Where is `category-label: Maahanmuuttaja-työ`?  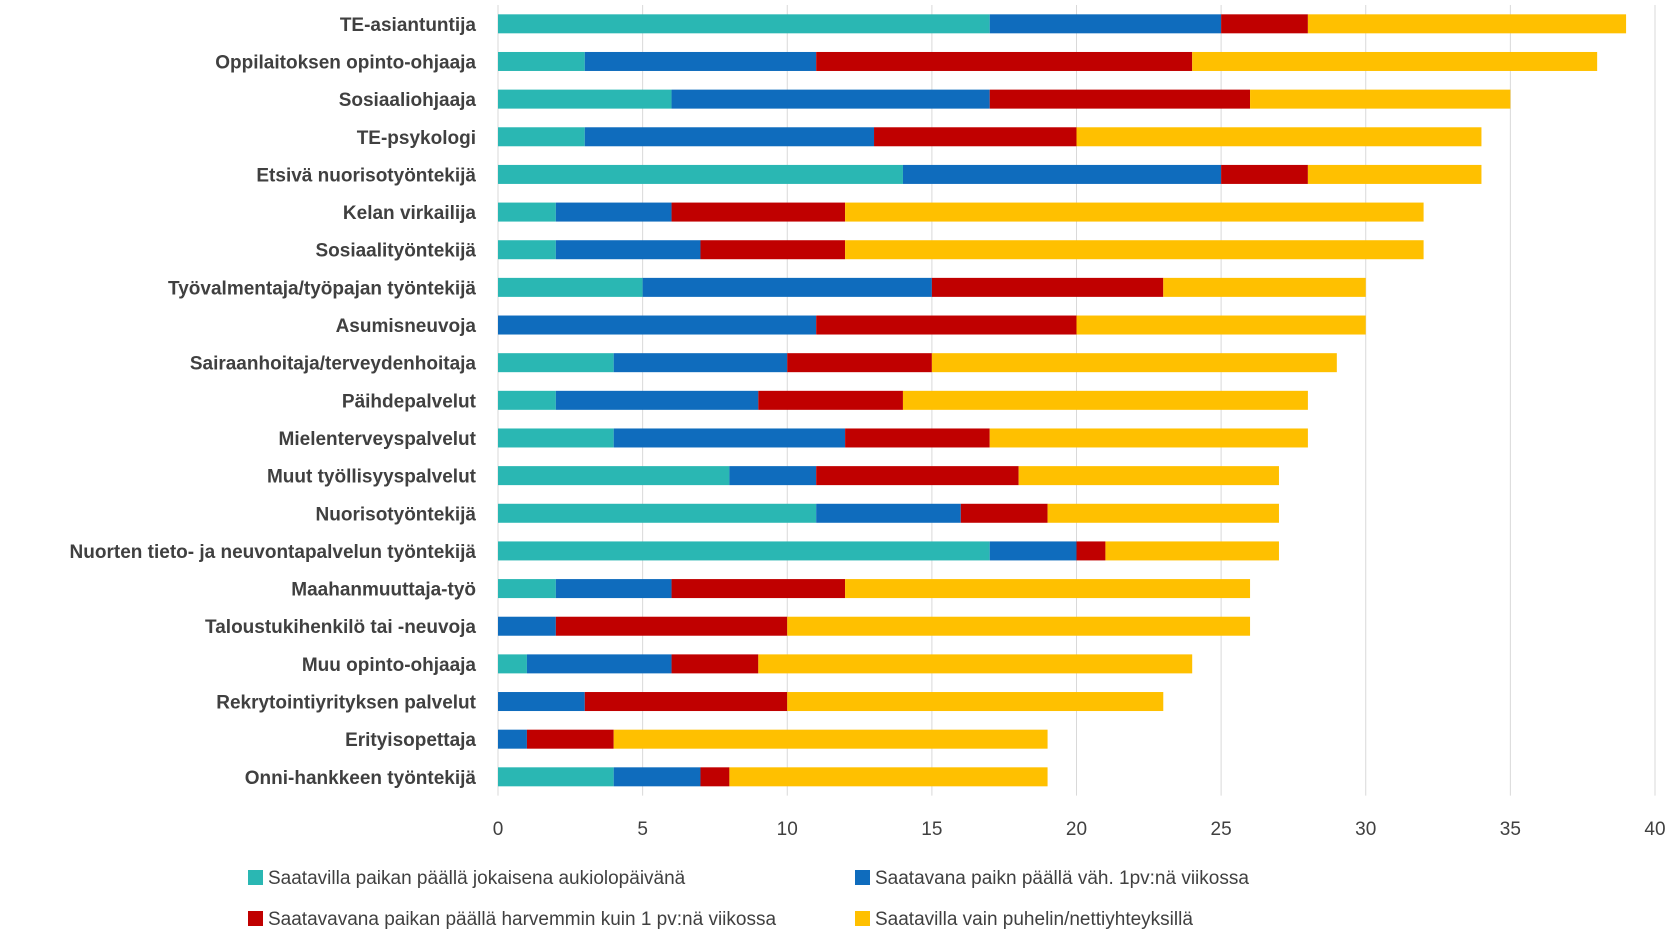 category-label: Maahanmuuttaja-työ is located at coordinates (383, 590).